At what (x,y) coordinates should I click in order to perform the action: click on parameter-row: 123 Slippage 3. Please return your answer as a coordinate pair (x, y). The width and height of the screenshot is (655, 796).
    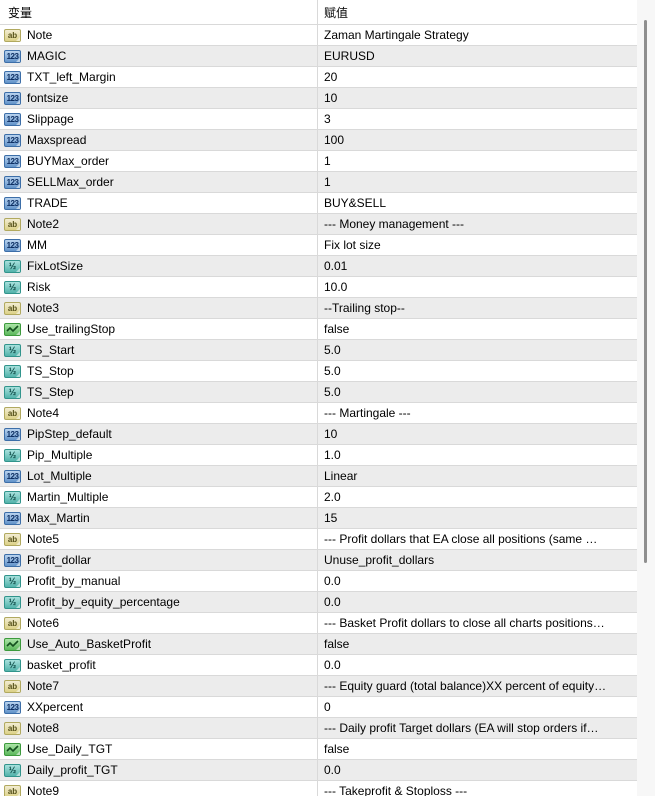
    Looking at the image, I should click on (318, 119).